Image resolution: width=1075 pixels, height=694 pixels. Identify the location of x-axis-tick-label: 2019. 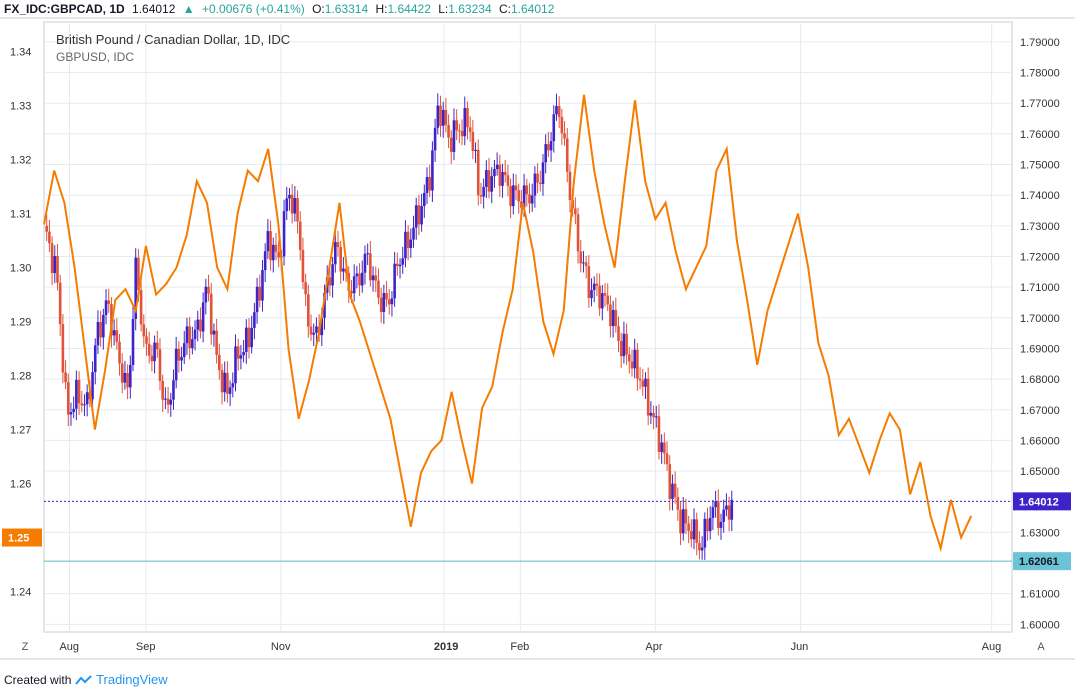
(446, 647).